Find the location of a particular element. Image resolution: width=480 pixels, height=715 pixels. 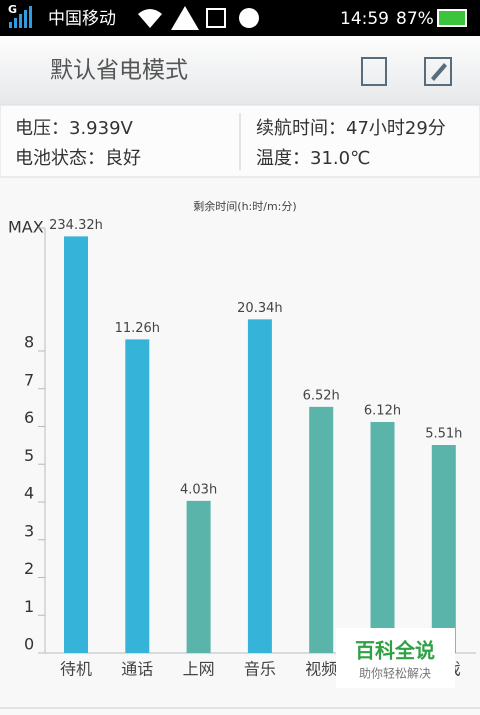

x-tick-label: 音乐 is located at coordinates (260, 669).